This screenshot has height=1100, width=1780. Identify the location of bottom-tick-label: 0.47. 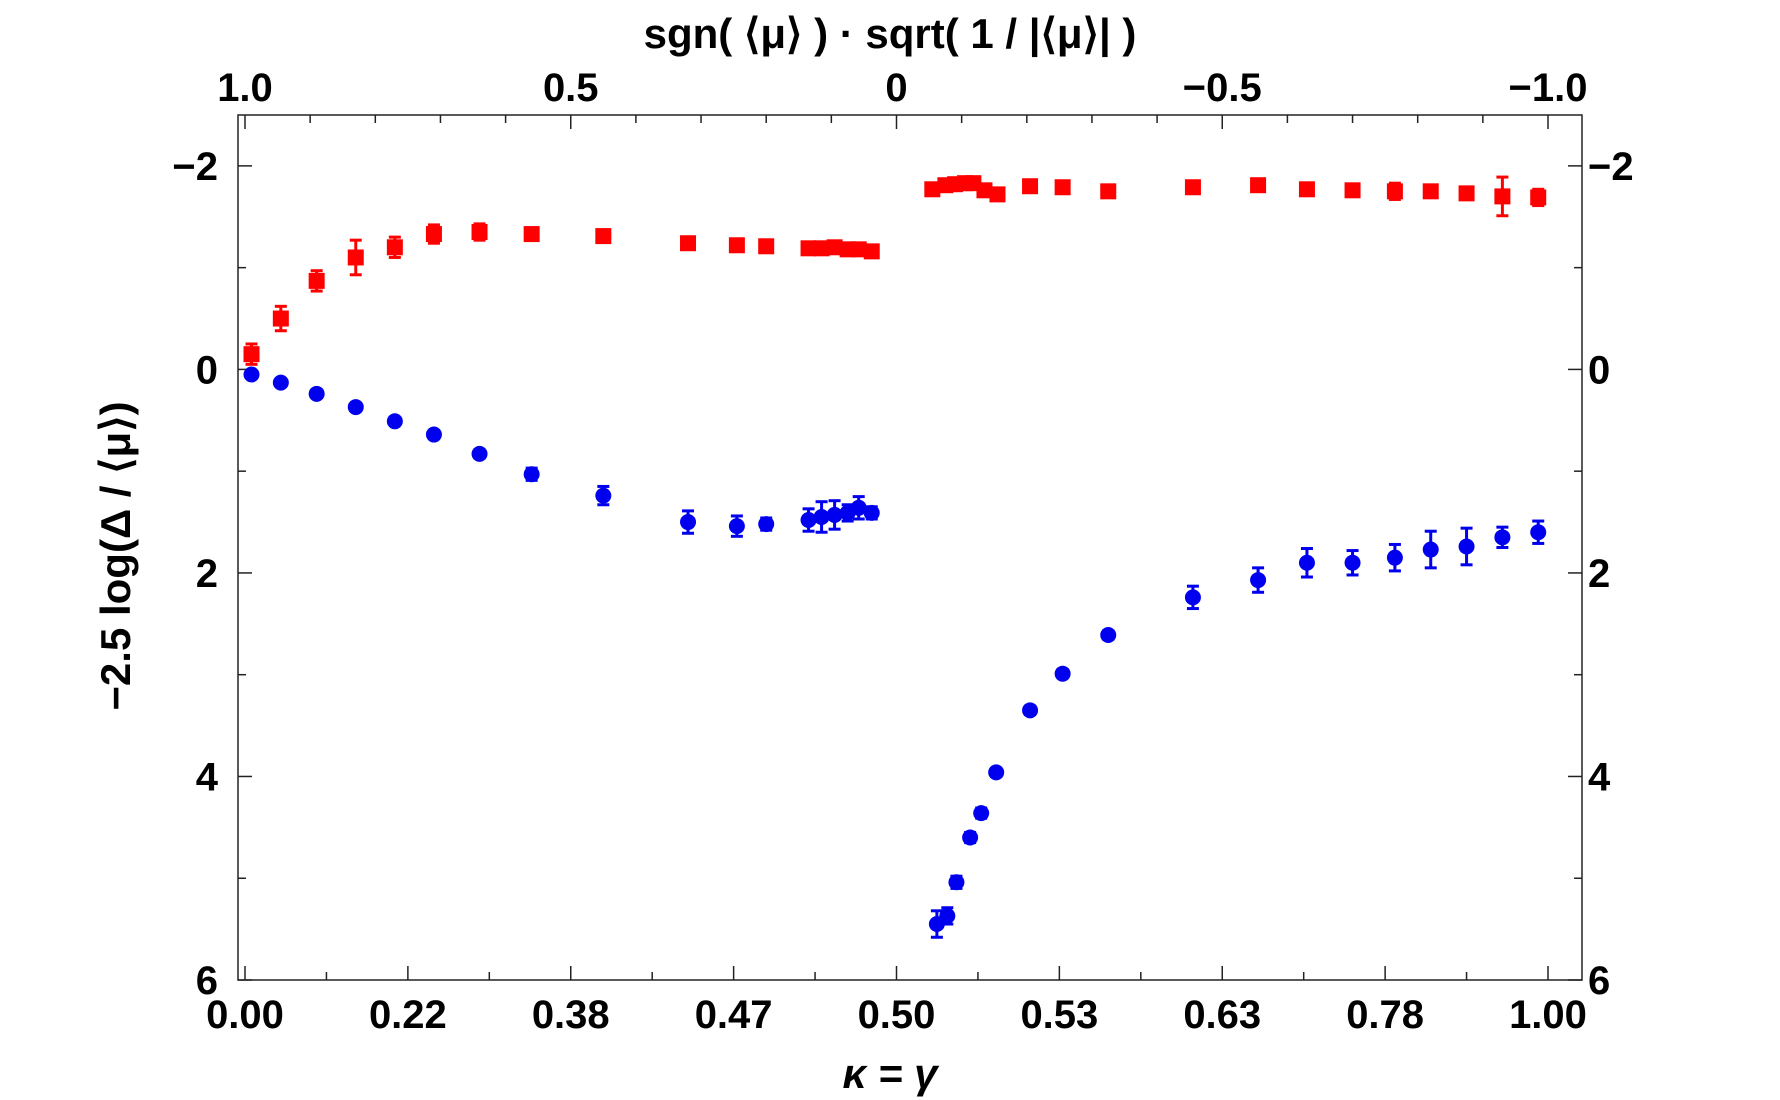
(734, 1015).